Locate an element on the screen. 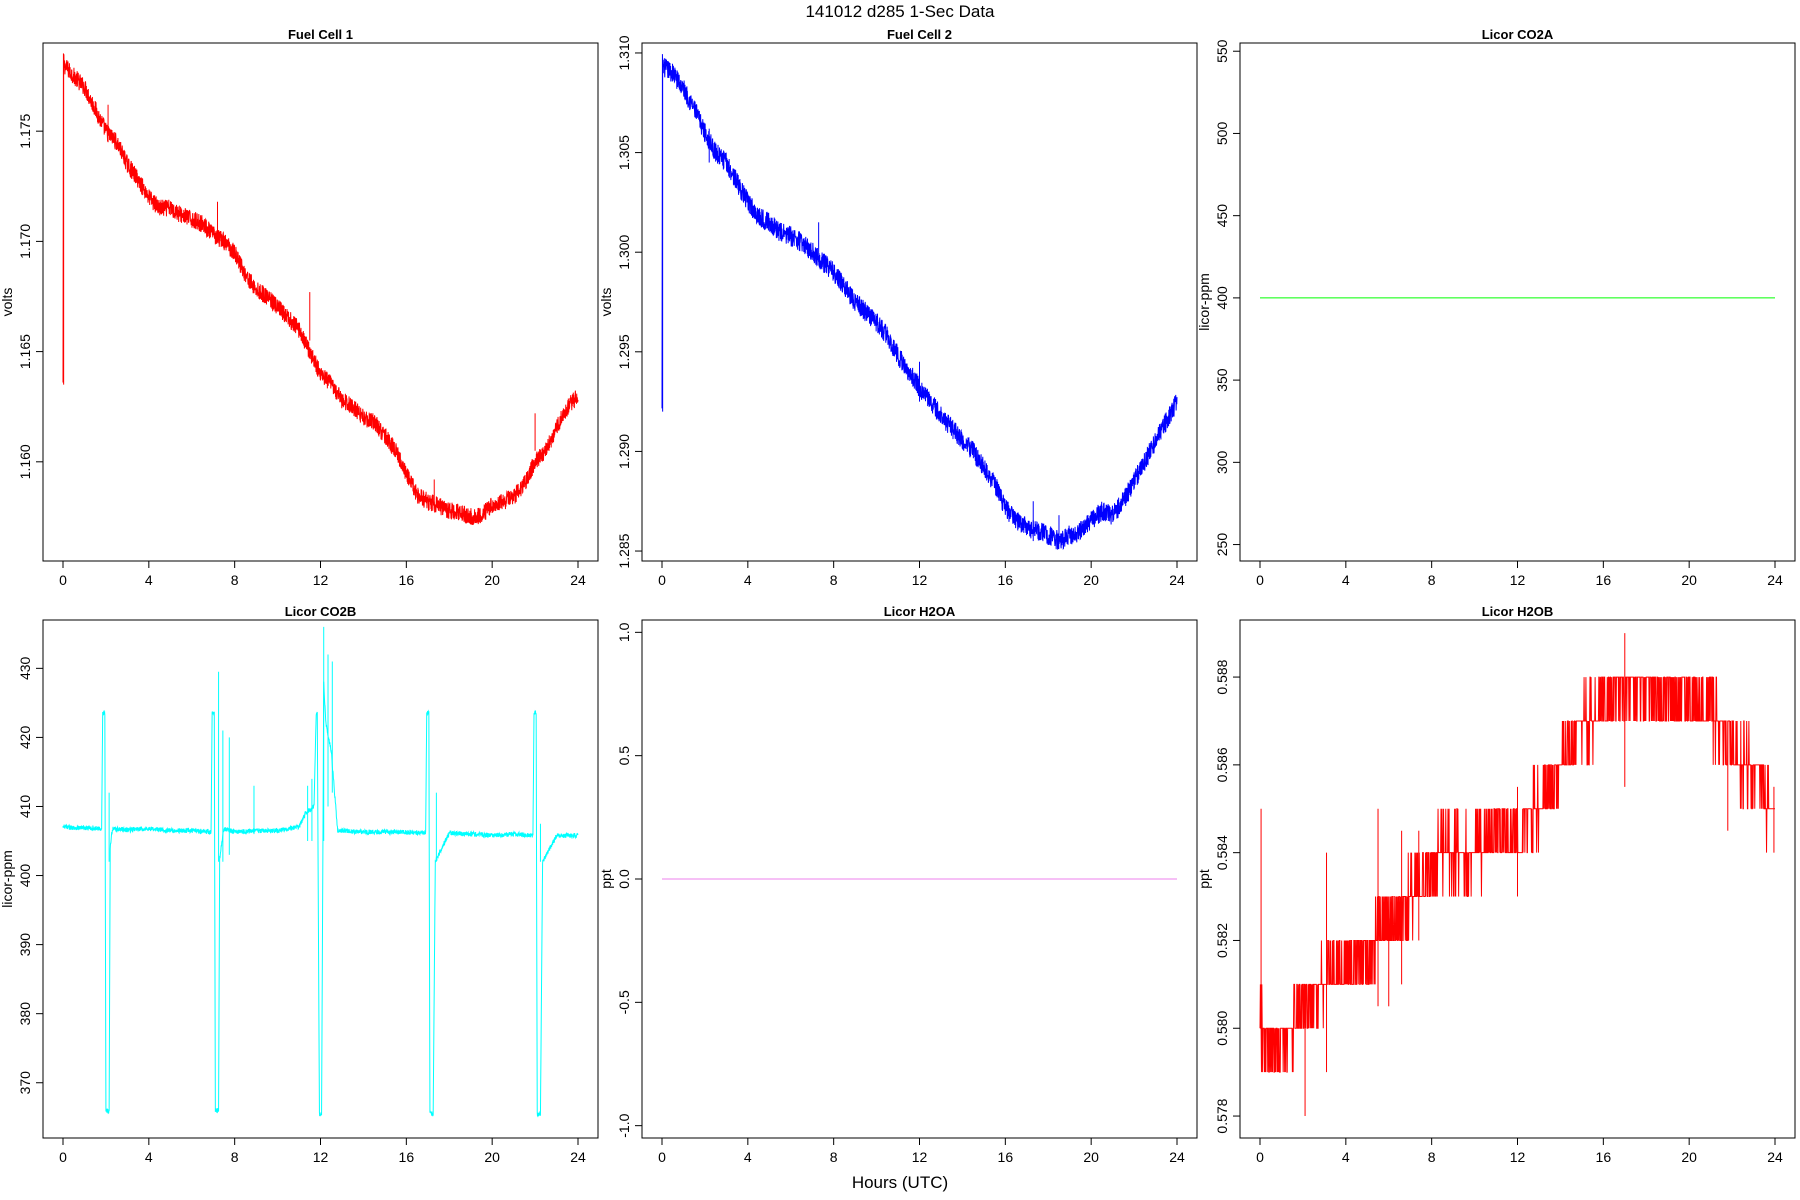 Image resolution: width=1800 pixels, height=1200 pixels. y-tick-label: 250 is located at coordinates (1222, 545).